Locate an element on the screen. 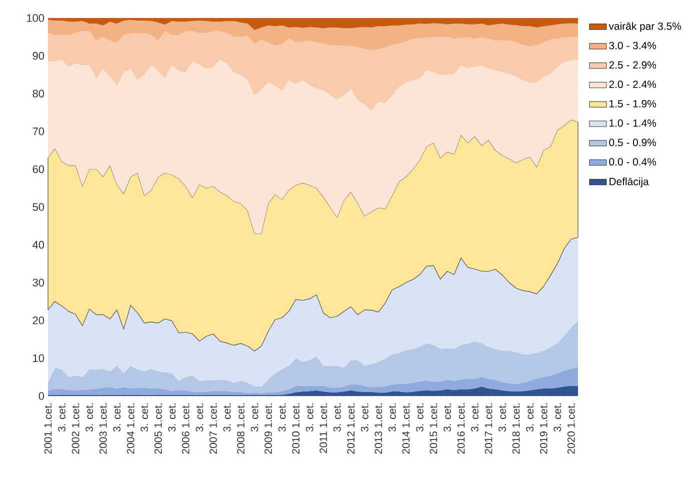 The width and height of the screenshot is (700, 481). x-tick-label: 2003 1.cet. is located at coordinates (103, 428).